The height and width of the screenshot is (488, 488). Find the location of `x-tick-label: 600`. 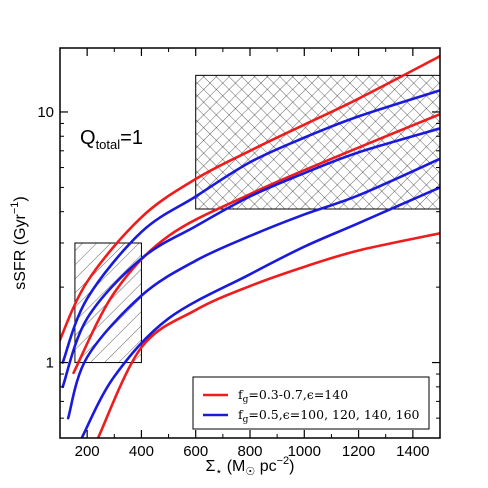

x-tick-label: 600 is located at coordinates (195, 451).